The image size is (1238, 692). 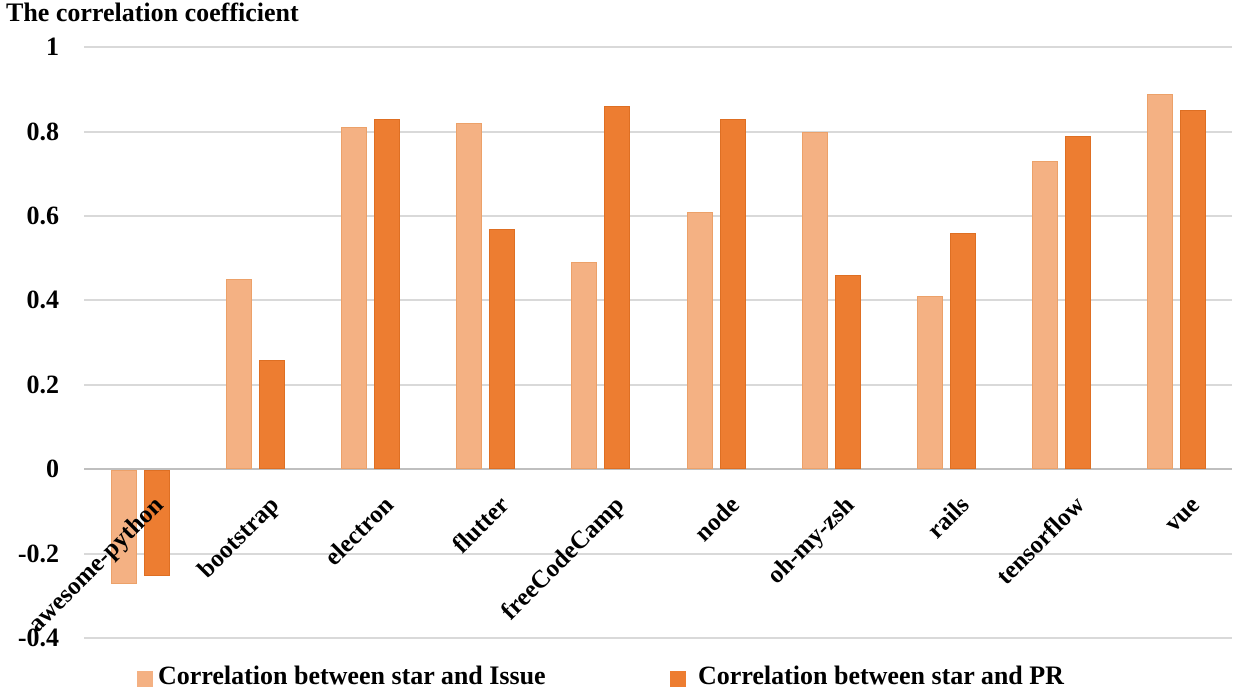 What do you see at coordinates (658, 300) in the screenshot?
I see `gridline-0.4` at bounding box center [658, 300].